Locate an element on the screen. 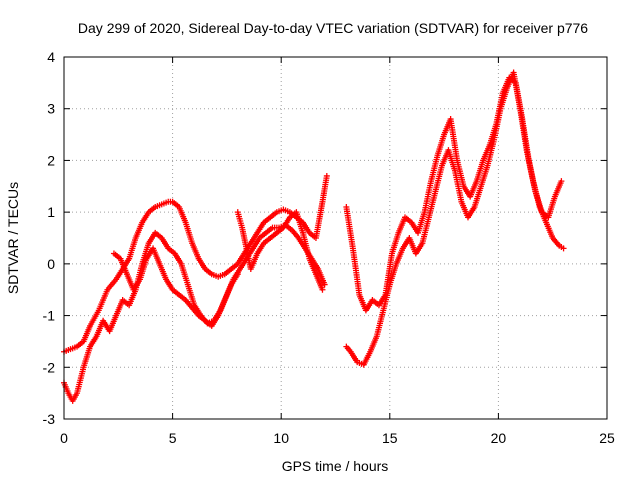 The width and height of the screenshot is (640, 480). x-tick-label: 25 is located at coordinates (607, 438).